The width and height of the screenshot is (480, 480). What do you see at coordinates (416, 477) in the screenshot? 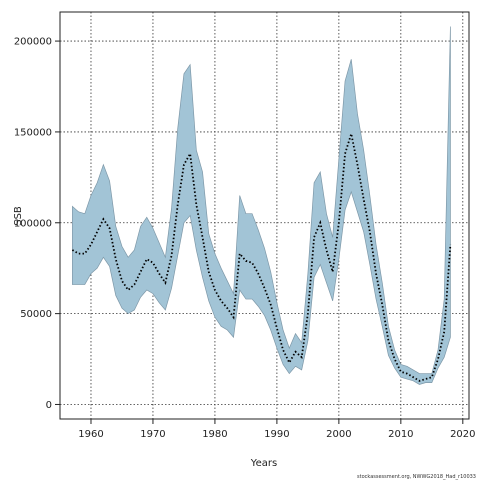
I see `credit-text: stockassessment.org, NWWG2018_Had_r10033` at bounding box center [416, 477].